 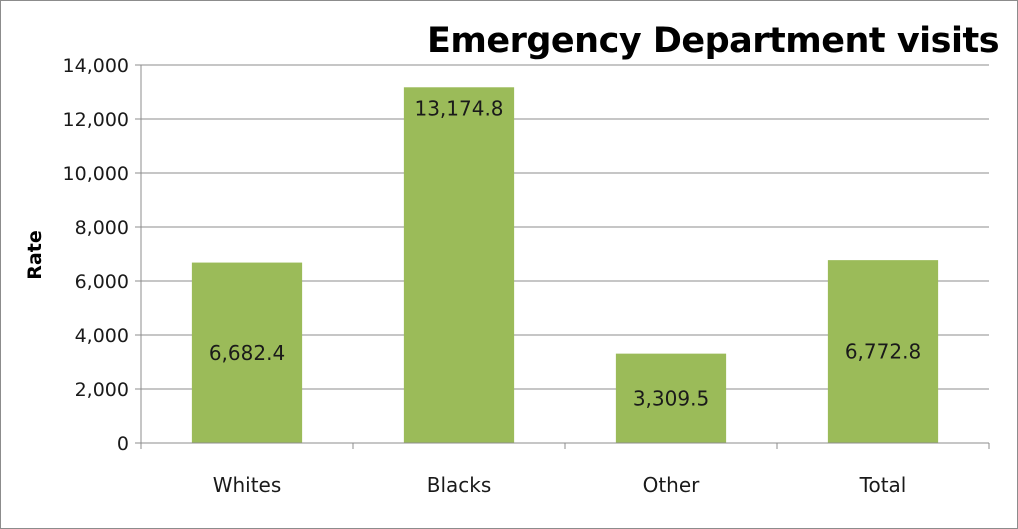 I want to click on data-label: 6,682.4, so click(x=247, y=353).